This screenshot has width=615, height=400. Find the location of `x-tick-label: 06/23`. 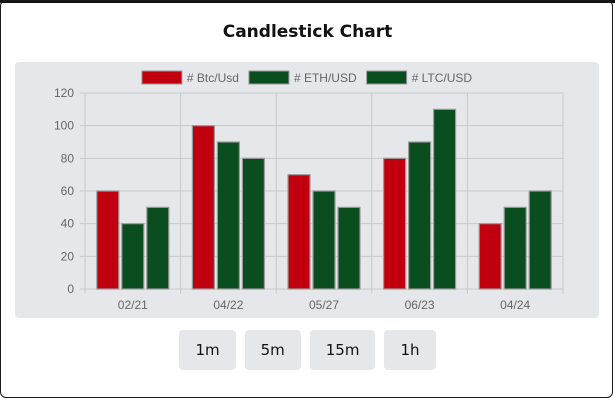

x-tick-label: 06/23 is located at coordinates (420, 305).